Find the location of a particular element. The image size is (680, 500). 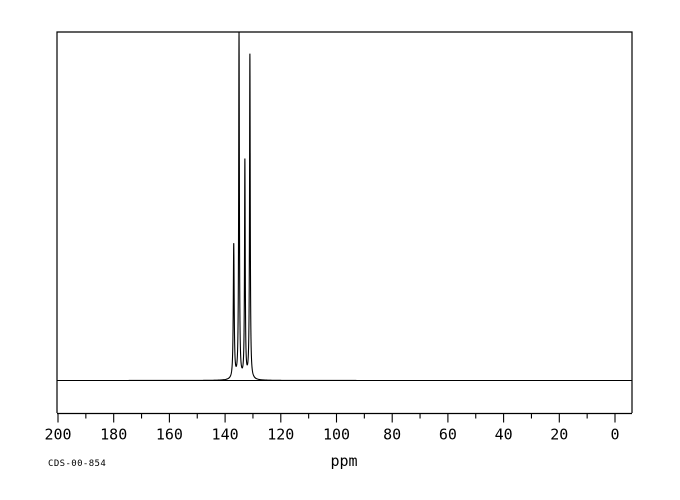

x-axis-tick-label: 40 is located at coordinates (504, 435).